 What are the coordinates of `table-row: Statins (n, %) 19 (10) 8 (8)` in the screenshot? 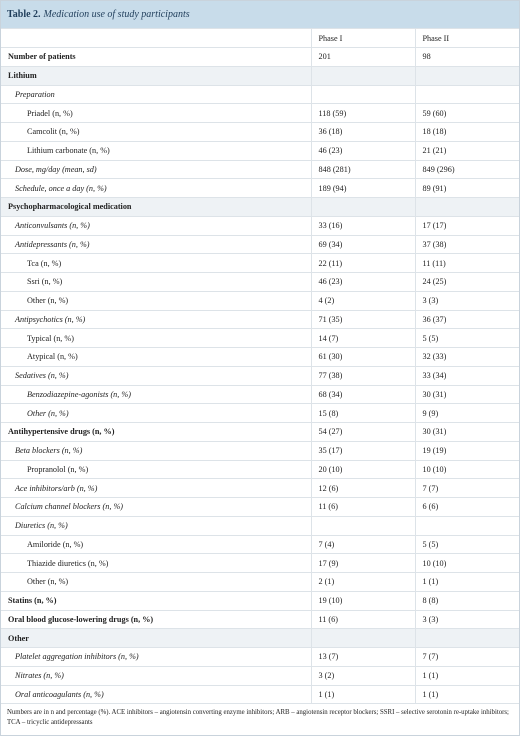 It's located at (260, 600).